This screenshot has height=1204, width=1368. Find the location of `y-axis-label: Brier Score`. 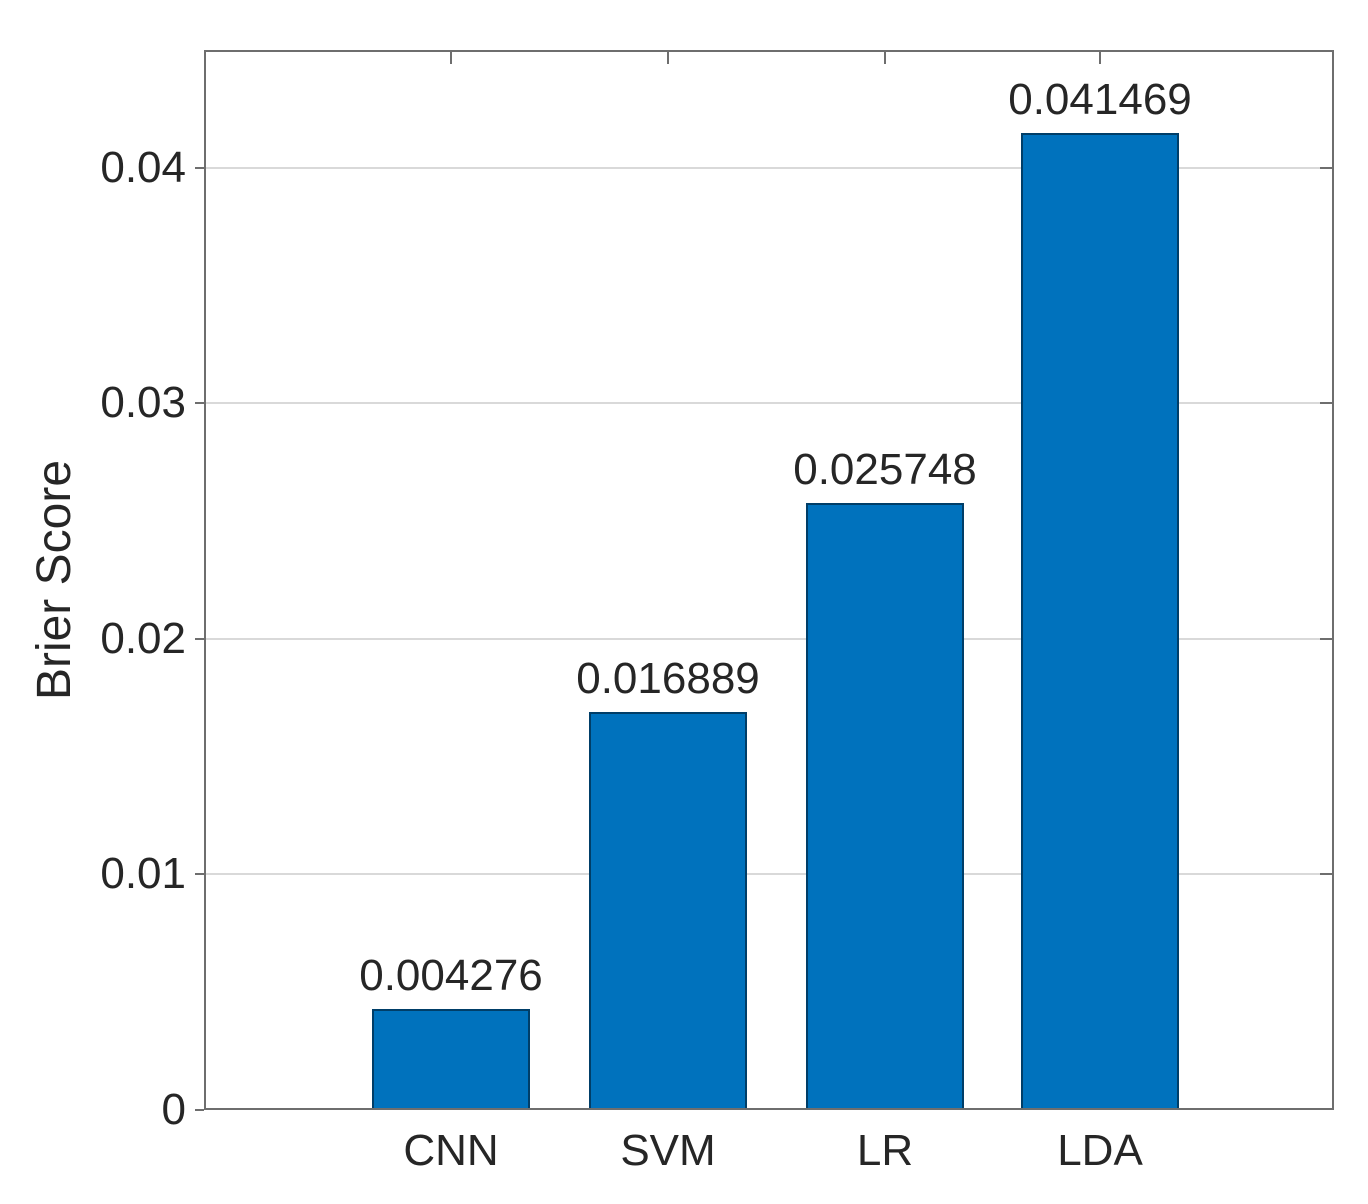

y-axis-label: Brier Score is located at coordinates (54, 580).